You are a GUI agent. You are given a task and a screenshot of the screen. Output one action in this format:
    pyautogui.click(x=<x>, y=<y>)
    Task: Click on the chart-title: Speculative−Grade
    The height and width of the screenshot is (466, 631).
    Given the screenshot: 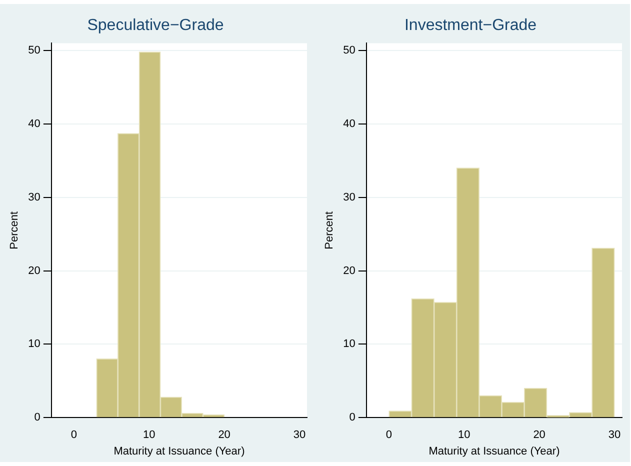 What is the action you would take?
    pyautogui.click(x=155, y=25)
    